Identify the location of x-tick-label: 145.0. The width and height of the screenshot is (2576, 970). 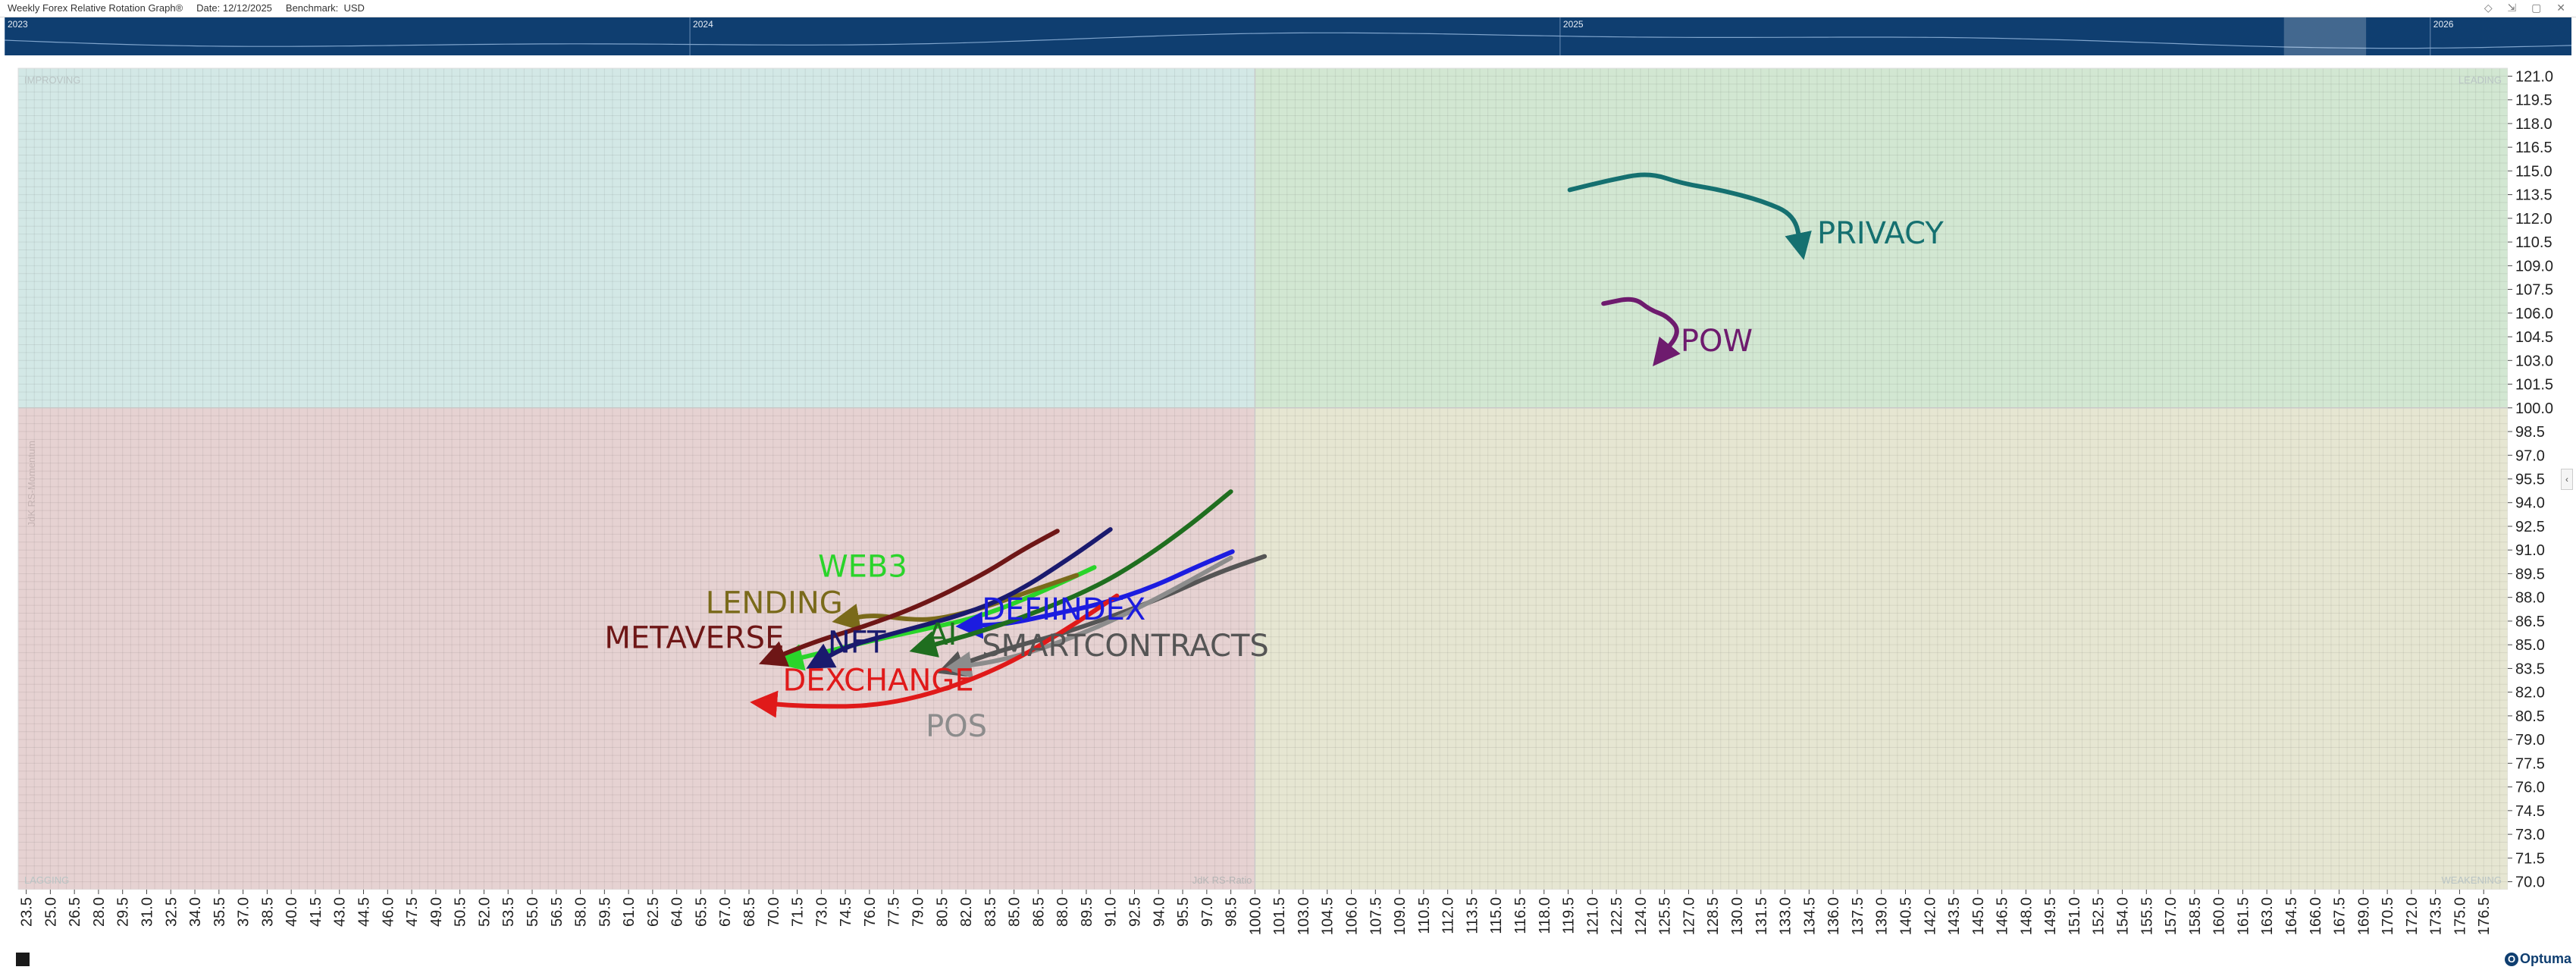
(1979, 916).